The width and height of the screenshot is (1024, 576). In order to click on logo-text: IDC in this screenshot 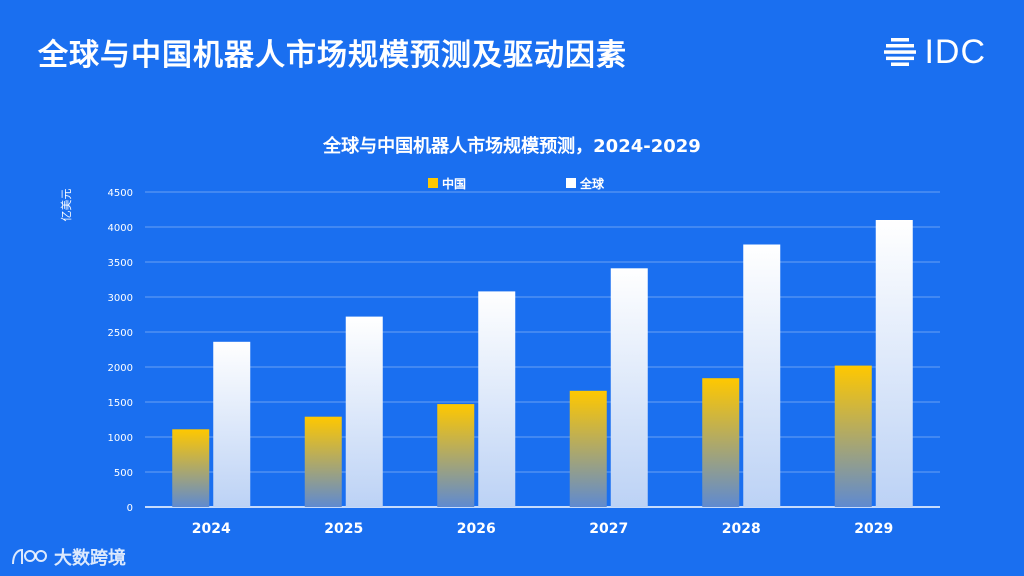, I will do `click(955, 52)`.